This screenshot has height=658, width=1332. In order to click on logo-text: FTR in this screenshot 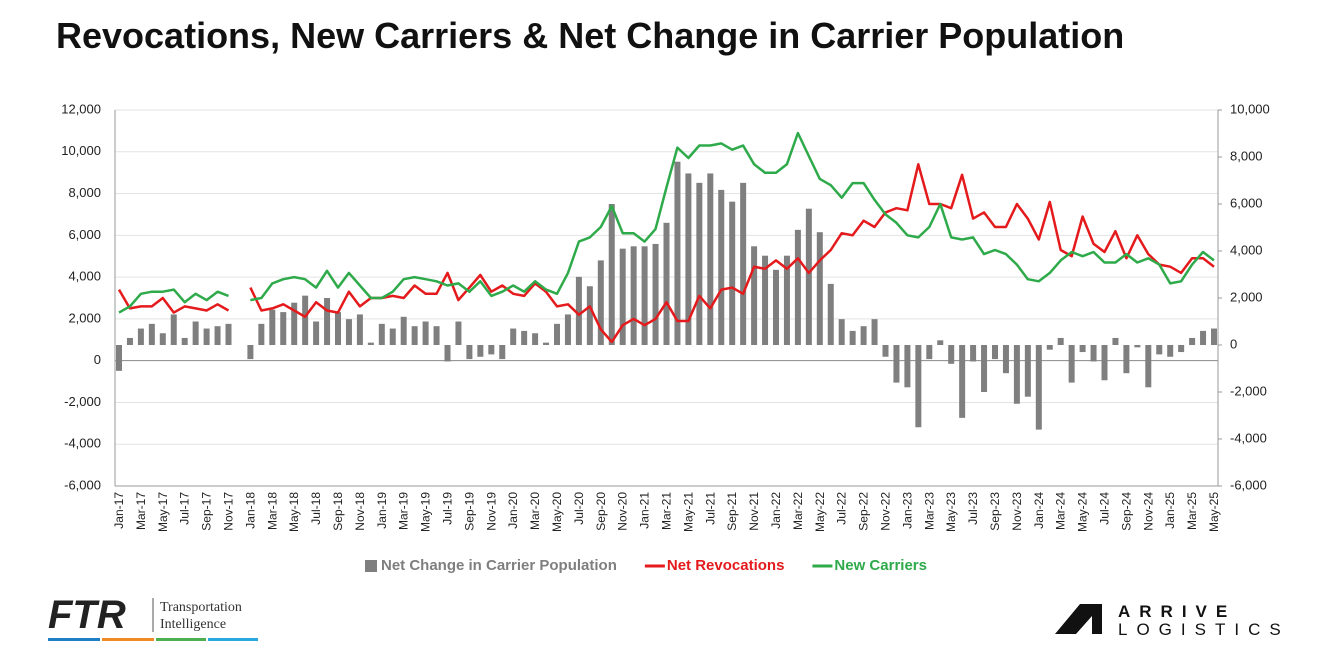, I will do `click(87, 615)`.